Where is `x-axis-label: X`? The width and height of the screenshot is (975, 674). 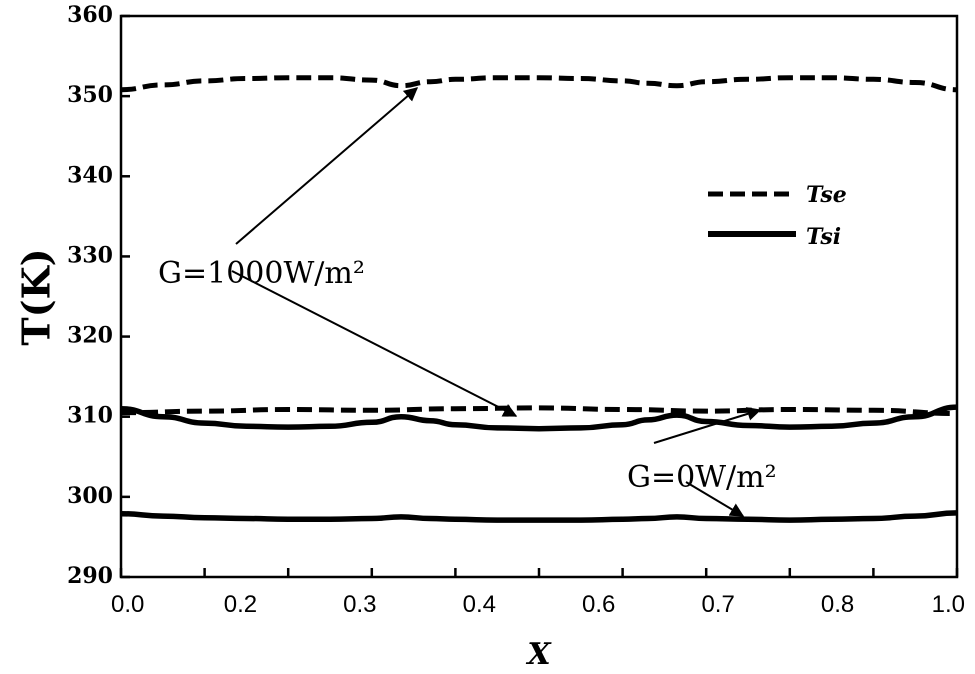
x-axis-label: X is located at coordinates (538, 654).